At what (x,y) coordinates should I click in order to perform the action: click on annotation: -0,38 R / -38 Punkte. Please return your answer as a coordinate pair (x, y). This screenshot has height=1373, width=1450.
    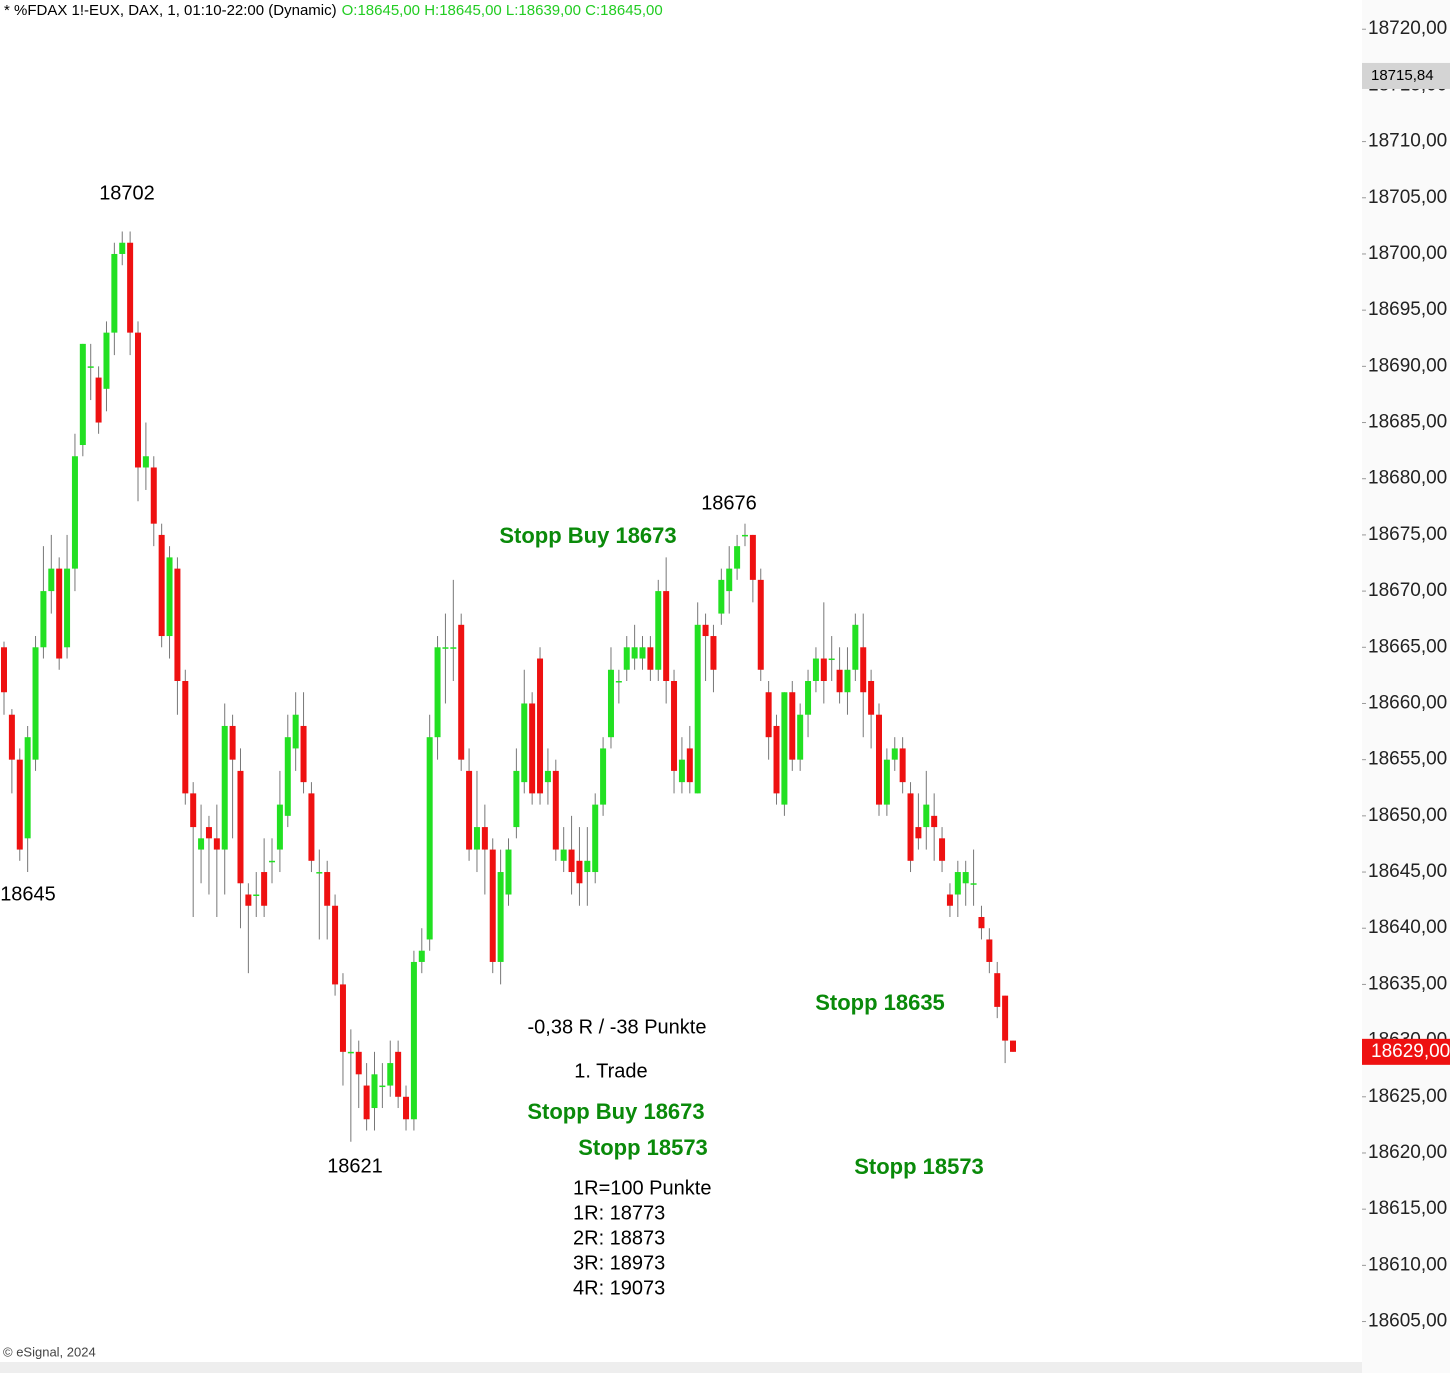
    Looking at the image, I should click on (617, 1027).